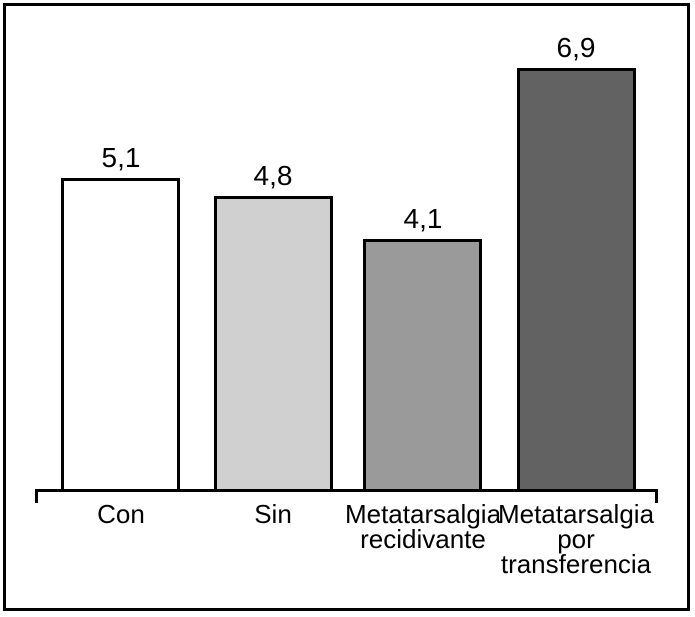 The image size is (695, 617). Describe the element at coordinates (656, 496) in the screenshot. I see `axis-end-tick-right` at that location.